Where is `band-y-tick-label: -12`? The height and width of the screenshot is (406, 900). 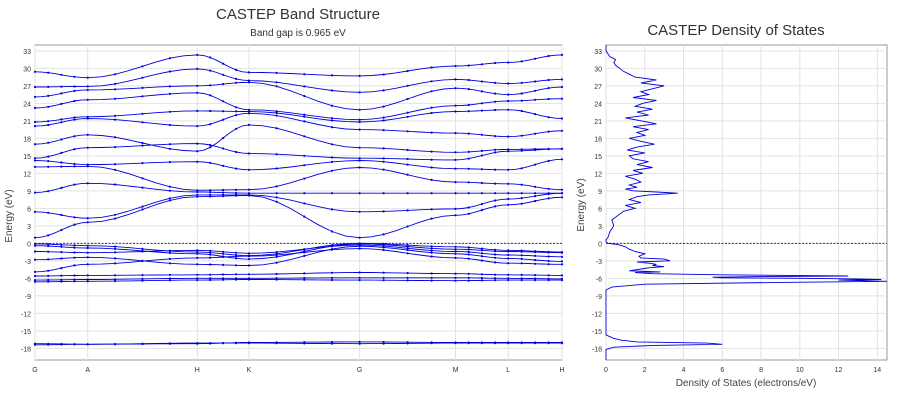 band-y-tick-label: -12 is located at coordinates (26, 314).